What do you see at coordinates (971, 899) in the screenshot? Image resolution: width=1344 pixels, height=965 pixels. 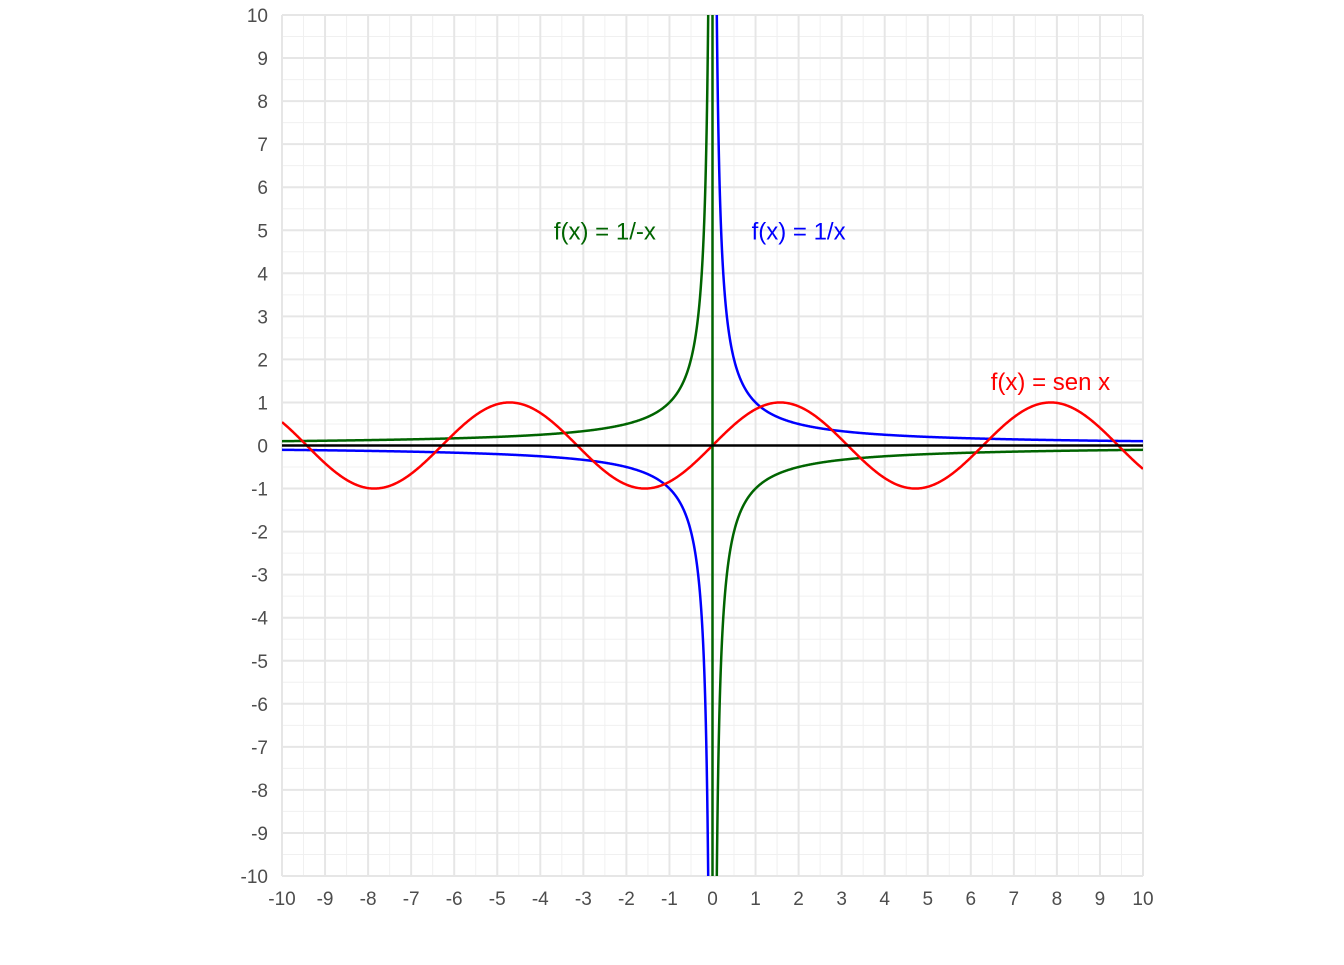 I see `x-tick-label: 6` at bounding box center [971, 899].